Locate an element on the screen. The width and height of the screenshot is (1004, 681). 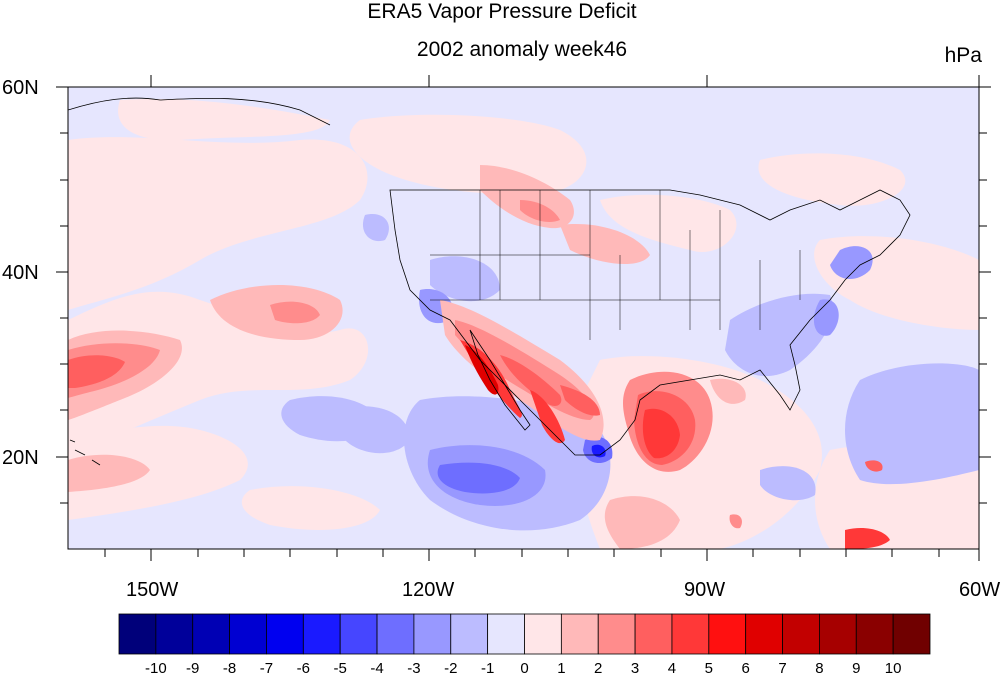
hawaii-islands is located at coordinates (85, 452).